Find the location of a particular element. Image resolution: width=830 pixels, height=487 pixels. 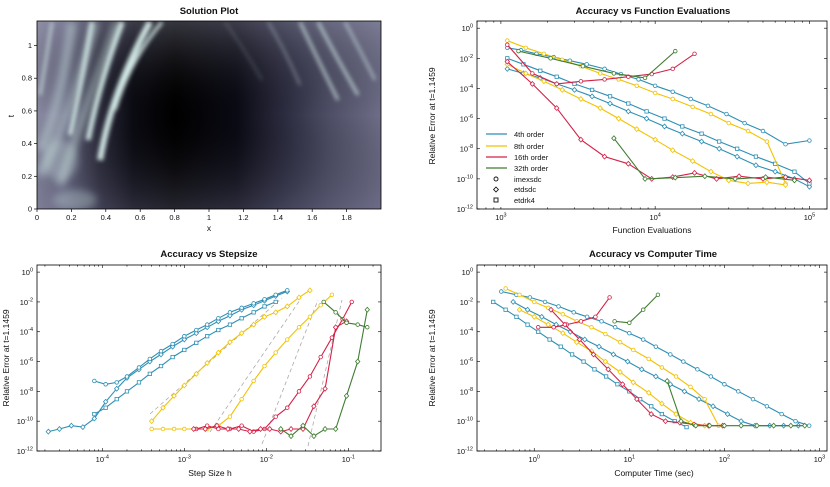

y-tick-label: 10⁻⁸ is located at coordinates (26, 392).